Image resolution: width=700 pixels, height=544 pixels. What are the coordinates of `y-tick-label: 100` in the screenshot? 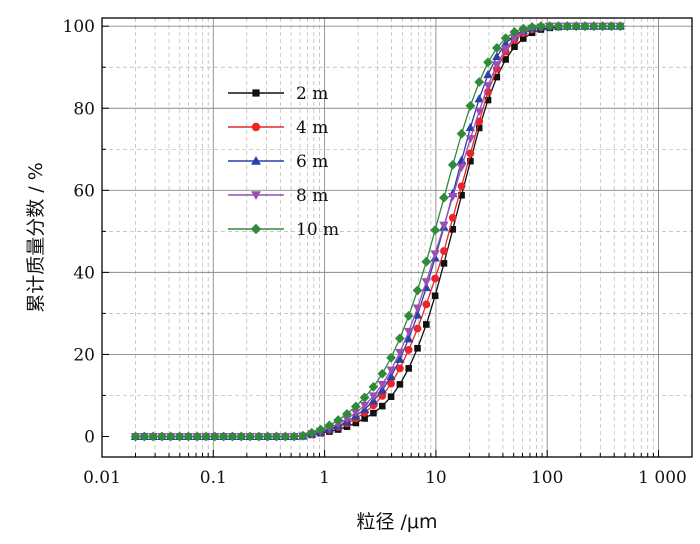 It's located at (79, 27).